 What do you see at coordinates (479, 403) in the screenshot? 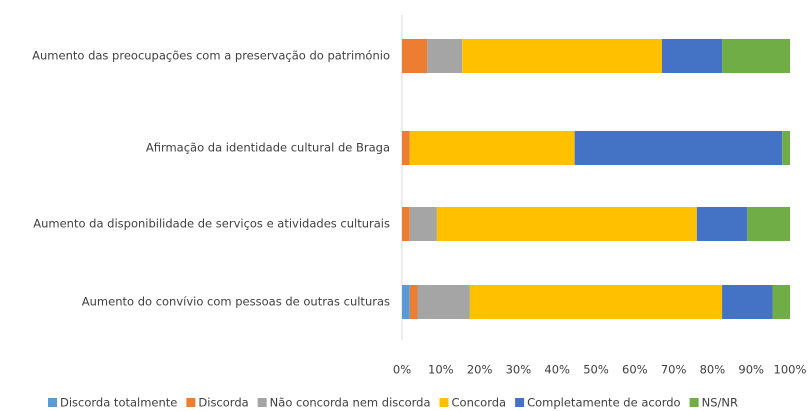
I see `legend-label: Concorda` at bounding box center [479, 403].